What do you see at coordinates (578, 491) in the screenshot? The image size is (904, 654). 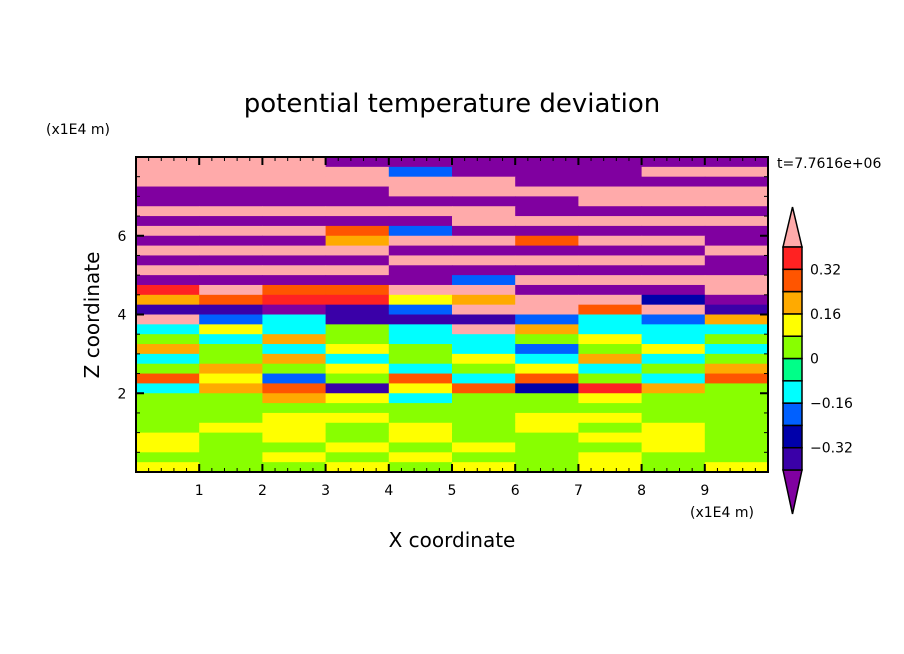 I see `x-tick-label: 7` at bounding box center [578, 491].